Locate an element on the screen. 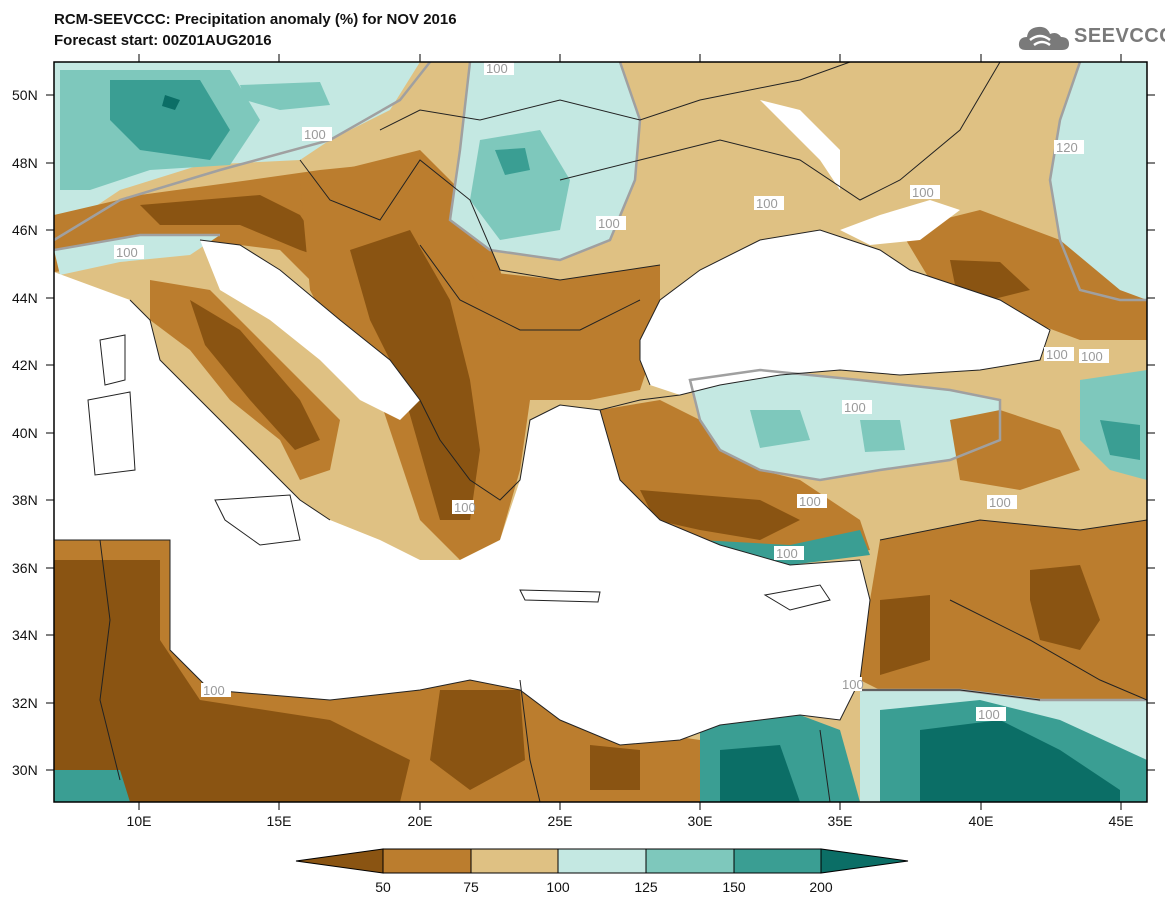 Image resolution: width=1165 pixels, height=907 pixels. lat-tick-label: 46N is located at coordinates (25, 230).